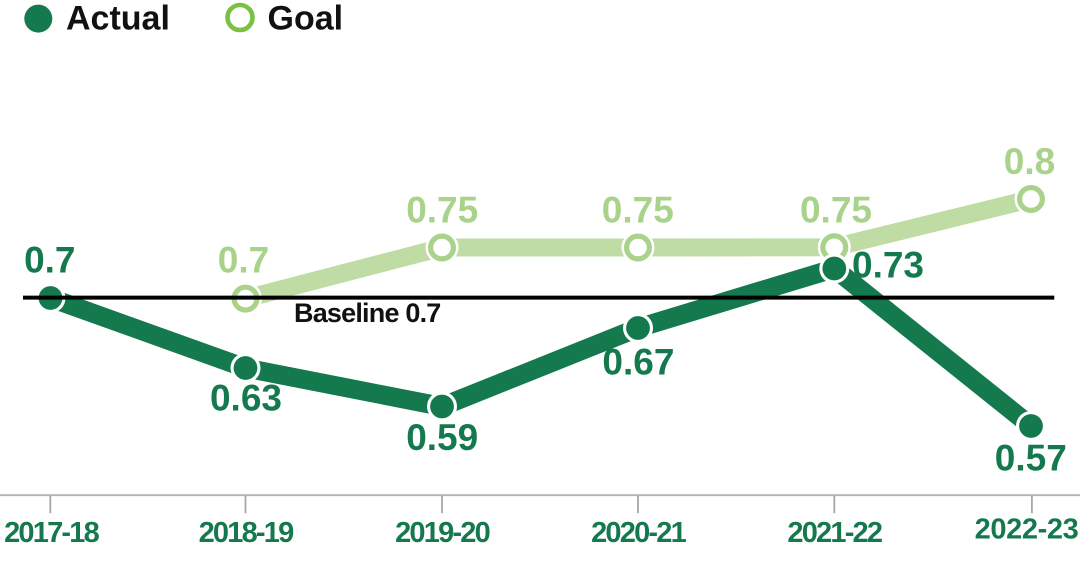 The image size is (1080, 579). I want to click on svg-text: 2021-22, so click(834, 533).